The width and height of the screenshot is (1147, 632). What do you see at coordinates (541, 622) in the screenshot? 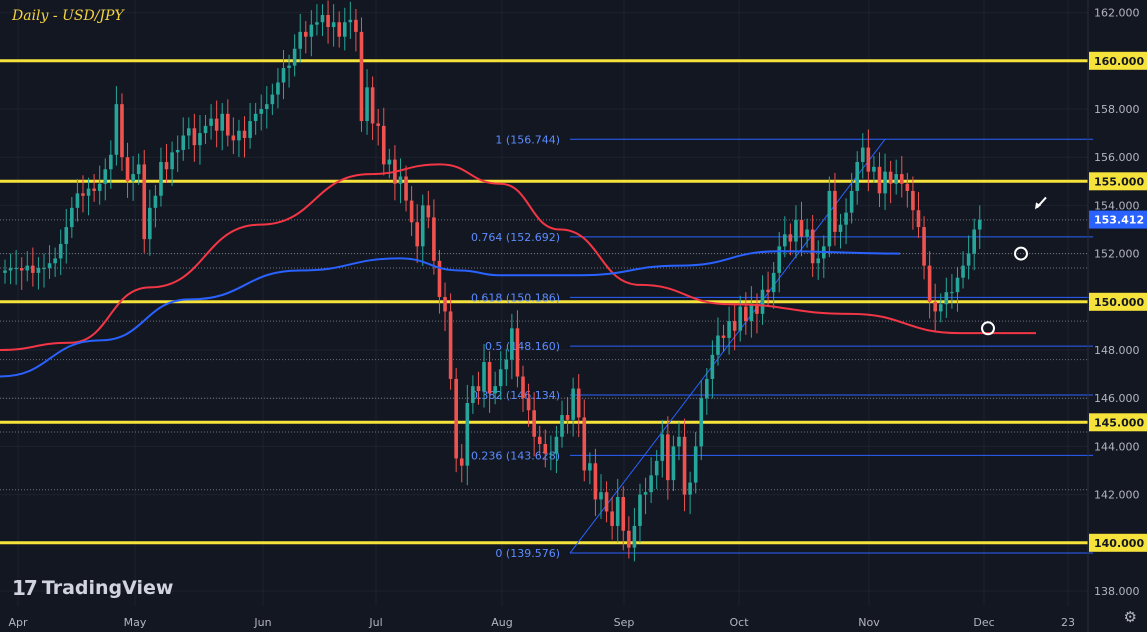
I see `time-axis: Apr May Jun Jul Aug Sep Oct Nov Dec 23` at bounding box center [541, 622].